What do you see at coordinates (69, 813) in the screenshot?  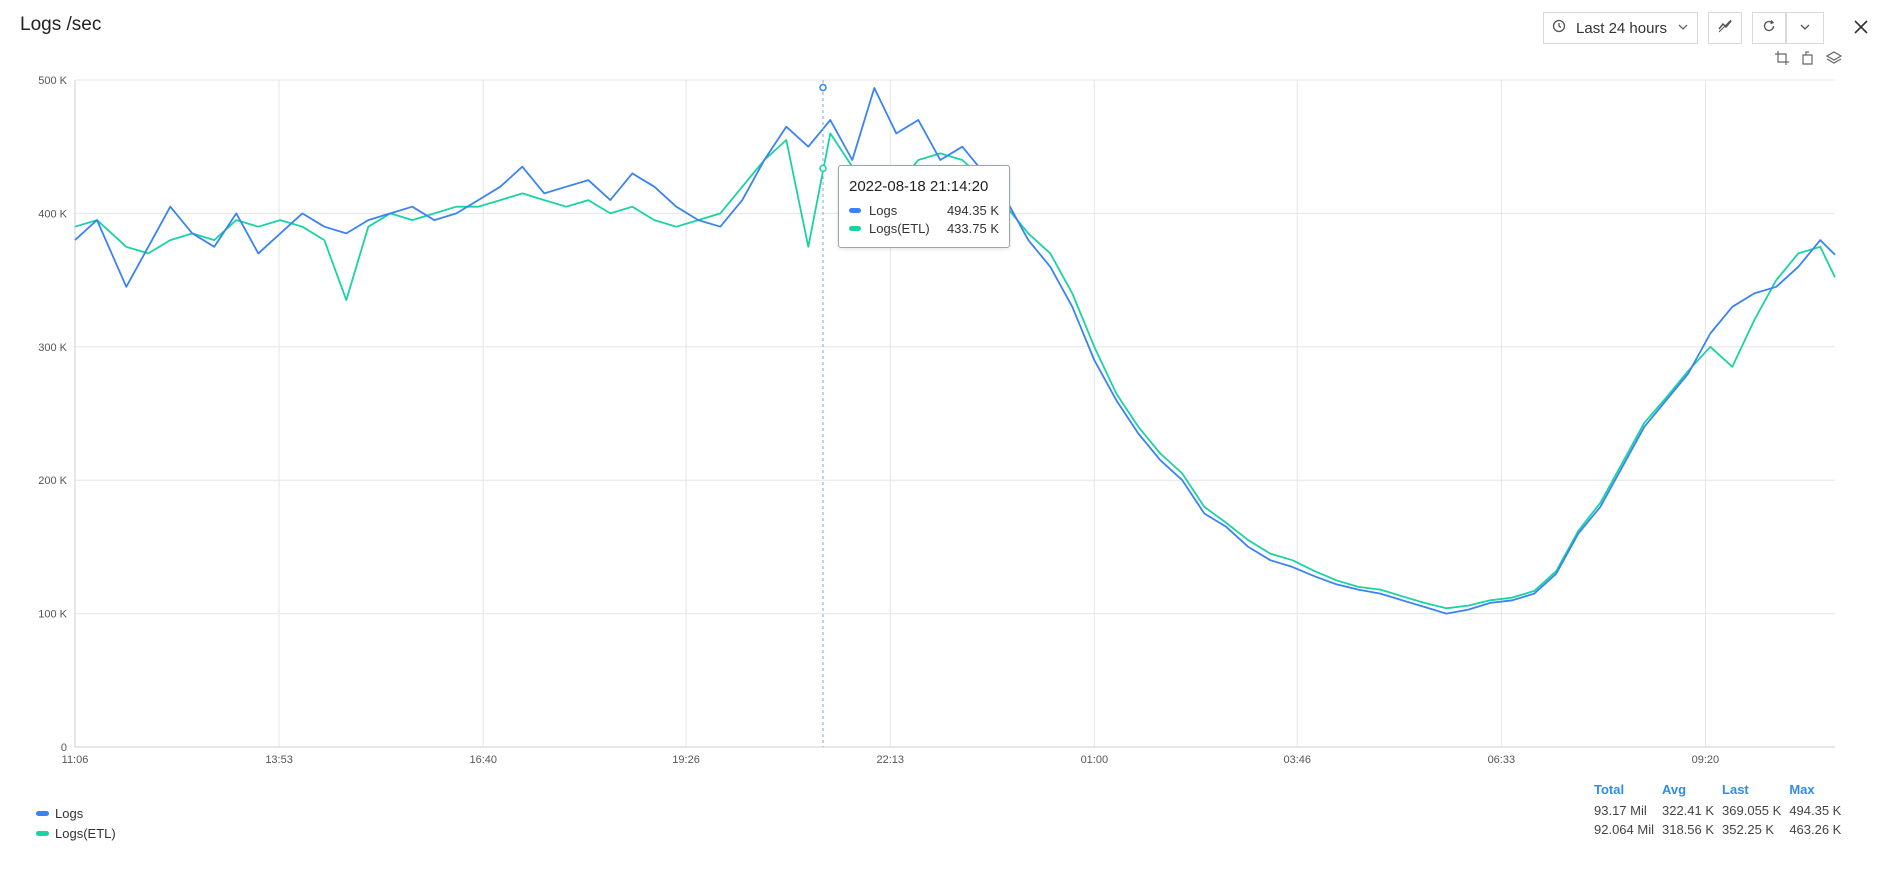 I see `legend-label: Logs` at bounding box center [69, 813].